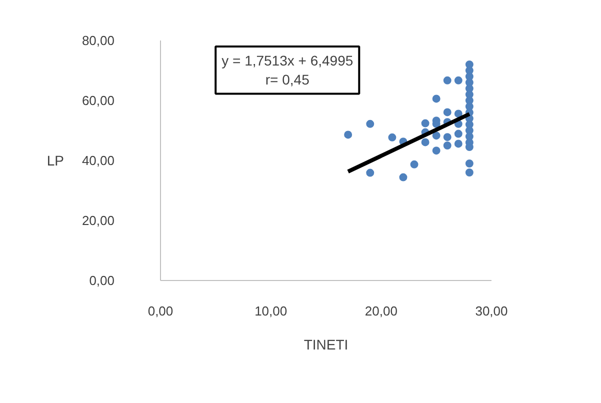 The height and width of the screenshot is (403, 601). What do you see at coordinates (288, 60) in the screenshot?
I see `annotation: y = 1,7513x + 6,4995` at bounding box center [288, 60].